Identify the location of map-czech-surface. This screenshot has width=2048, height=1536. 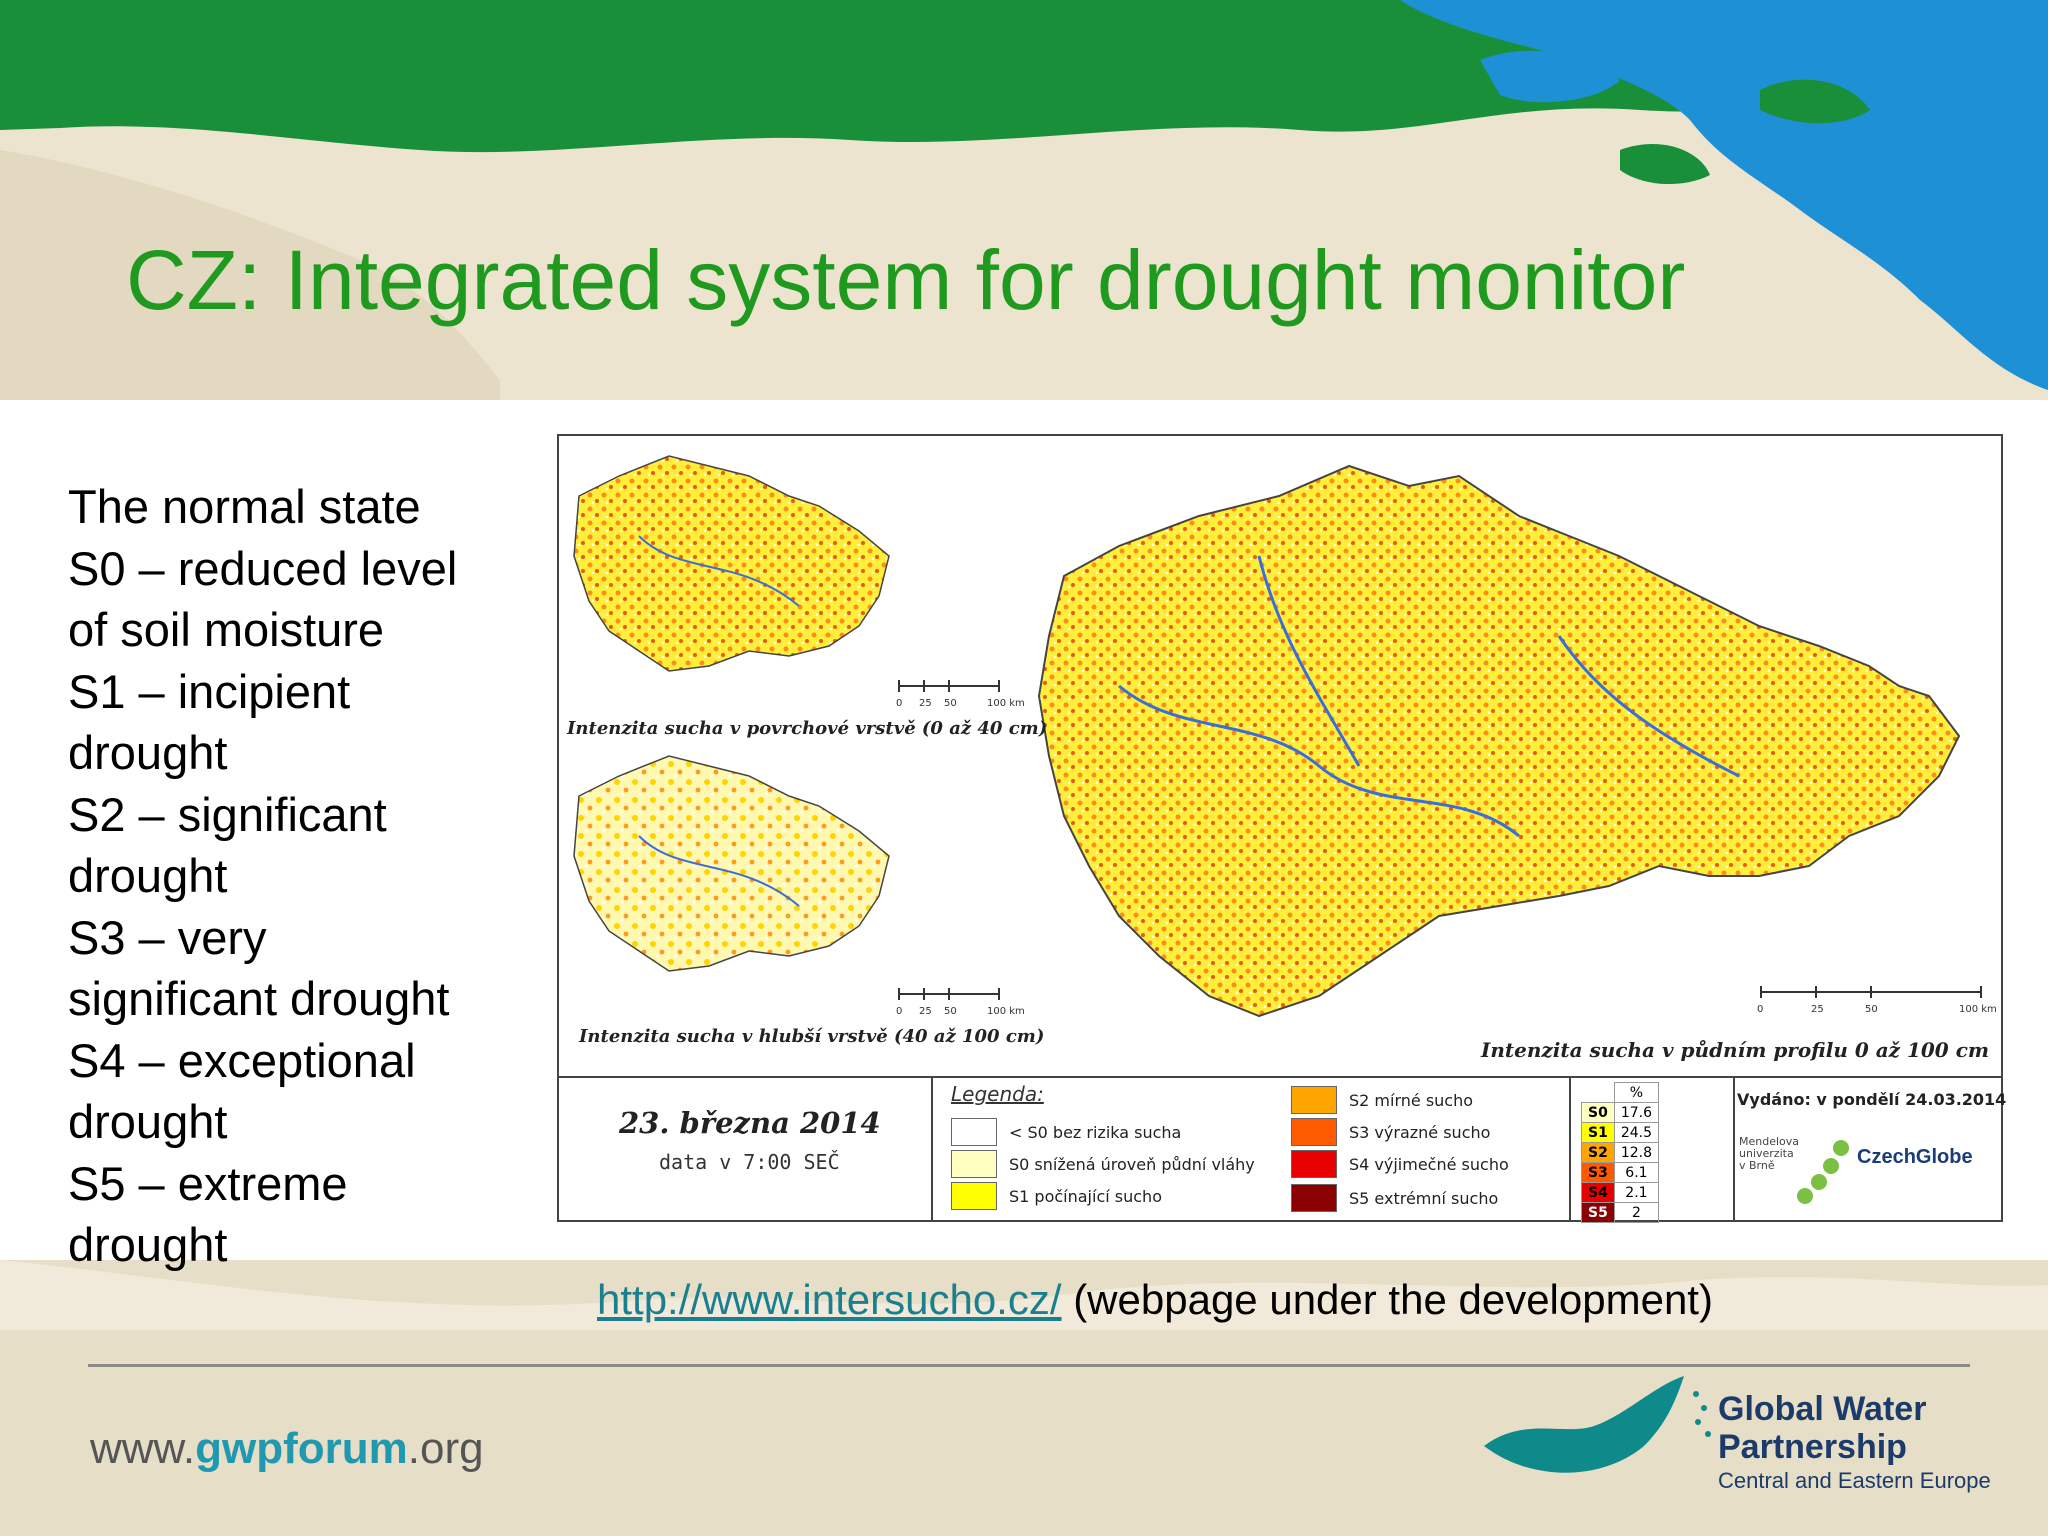
(731, 563).